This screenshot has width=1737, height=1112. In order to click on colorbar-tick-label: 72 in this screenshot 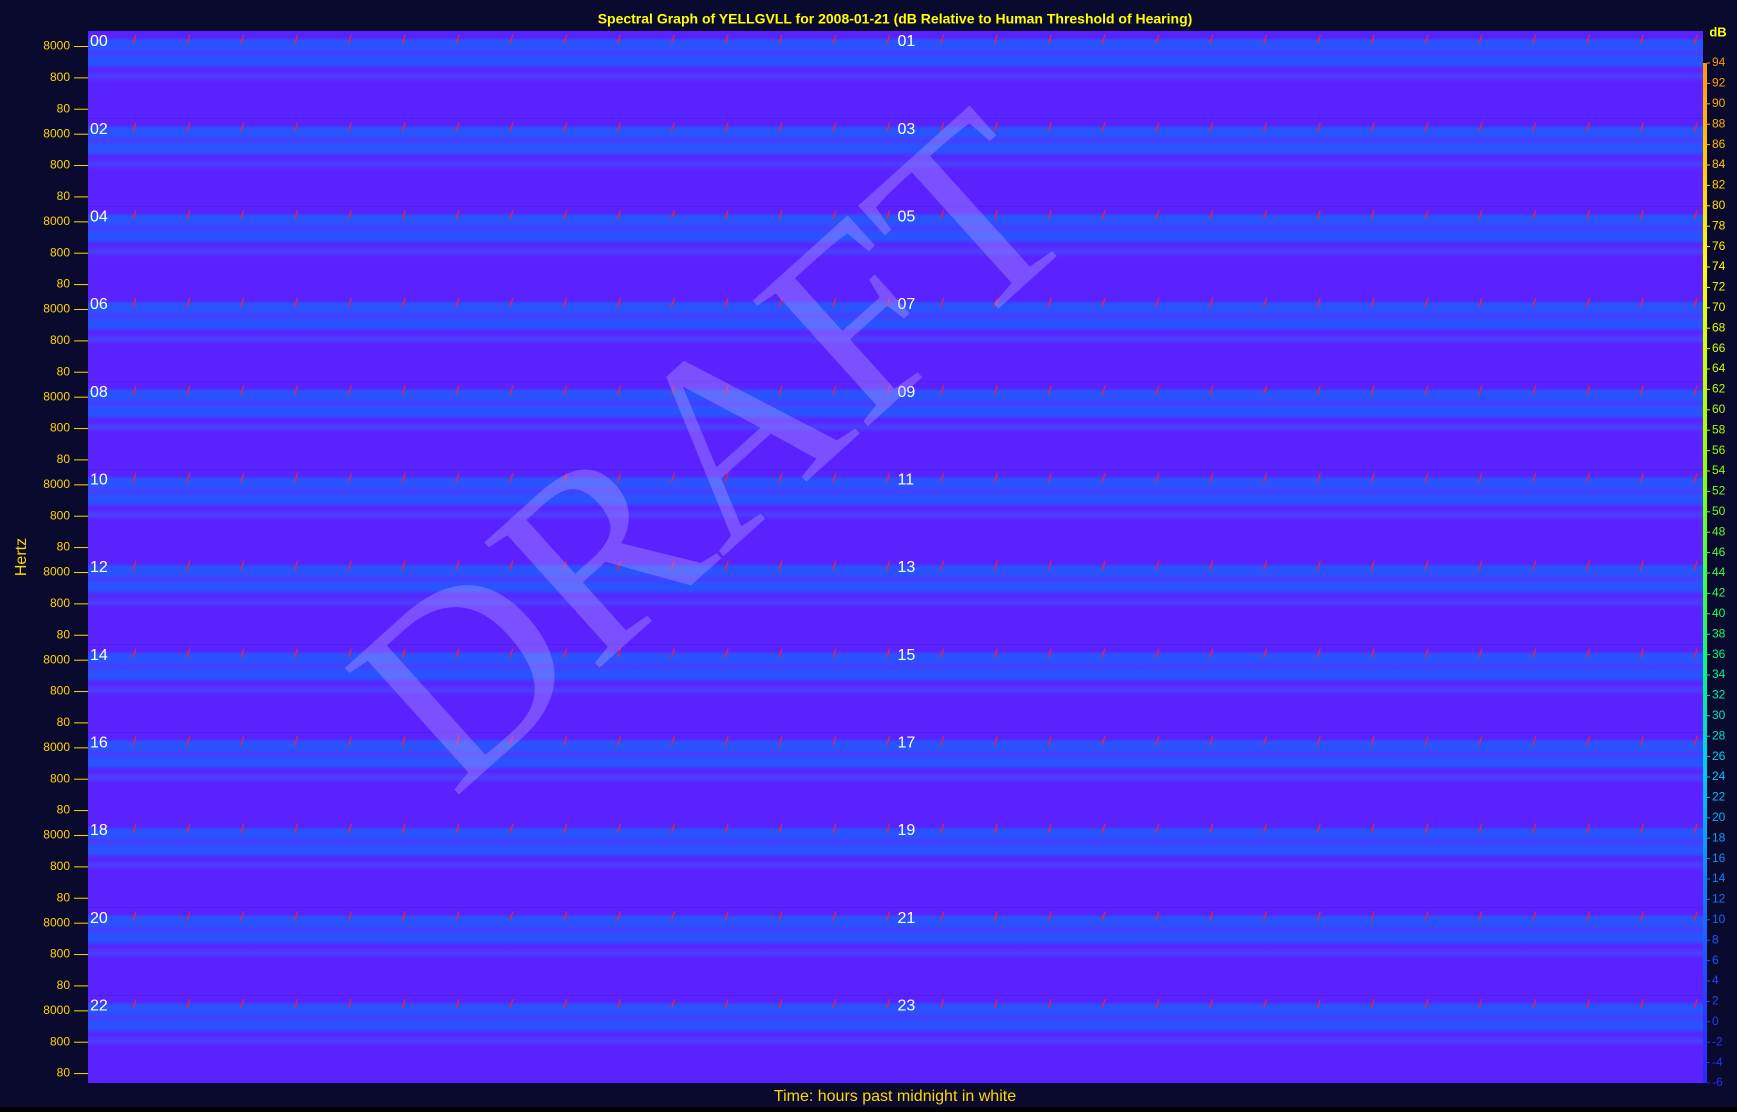, I will do `click(1719, 287)`.